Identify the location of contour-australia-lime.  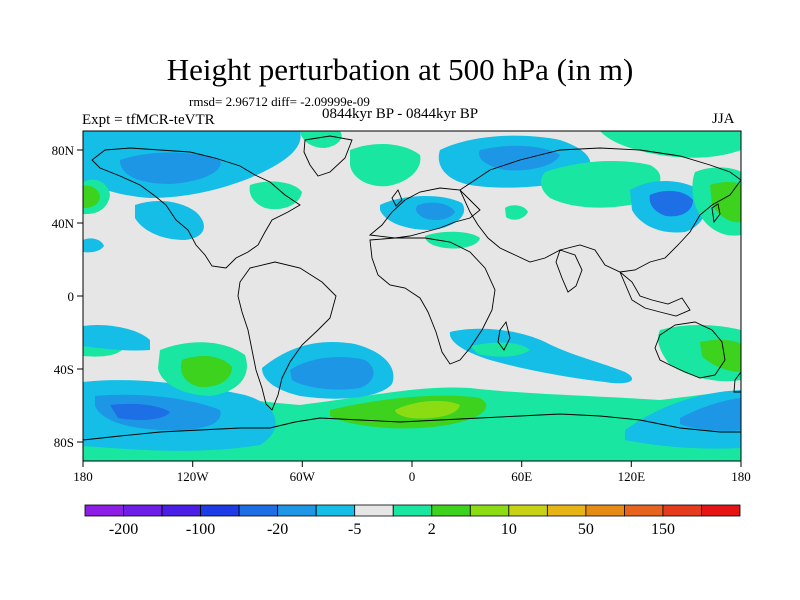
(720, 355).